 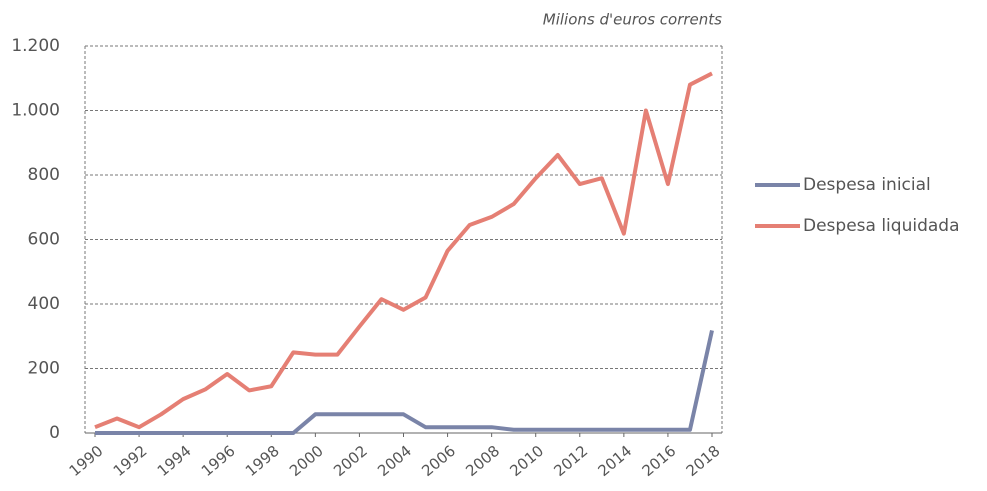 What do you see at coordinates (44, 175) in the screenshot?
I see `y-tick-label: 800` at bounding box center [44, 175].